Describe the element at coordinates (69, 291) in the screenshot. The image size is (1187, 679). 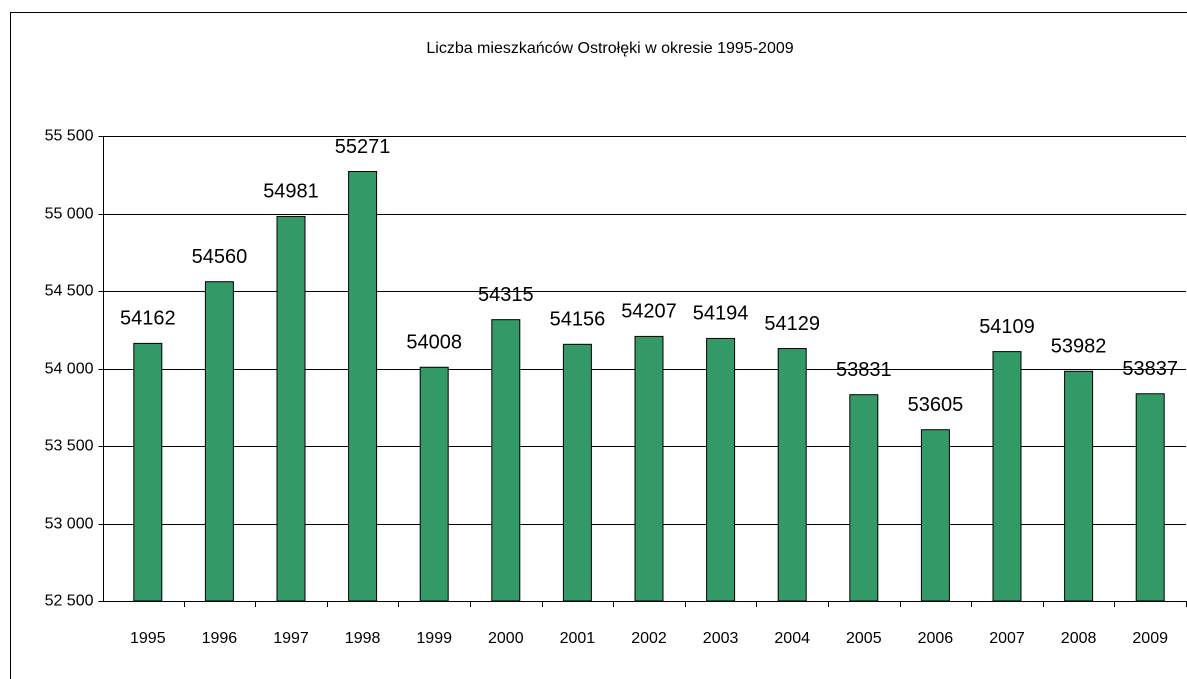
I see `y-tick-label: 54 500` at that location.